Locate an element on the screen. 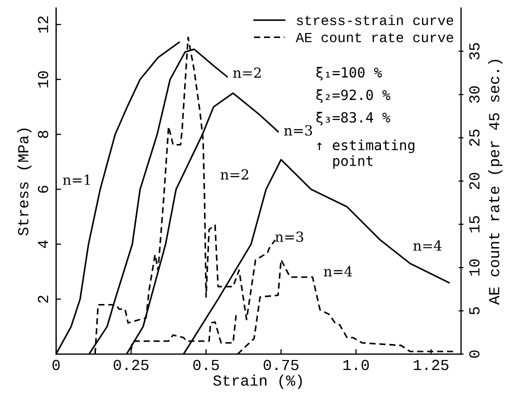 The image size is (510, 401). x-tick-label: 1.25 is located at coordinates (431, 365).